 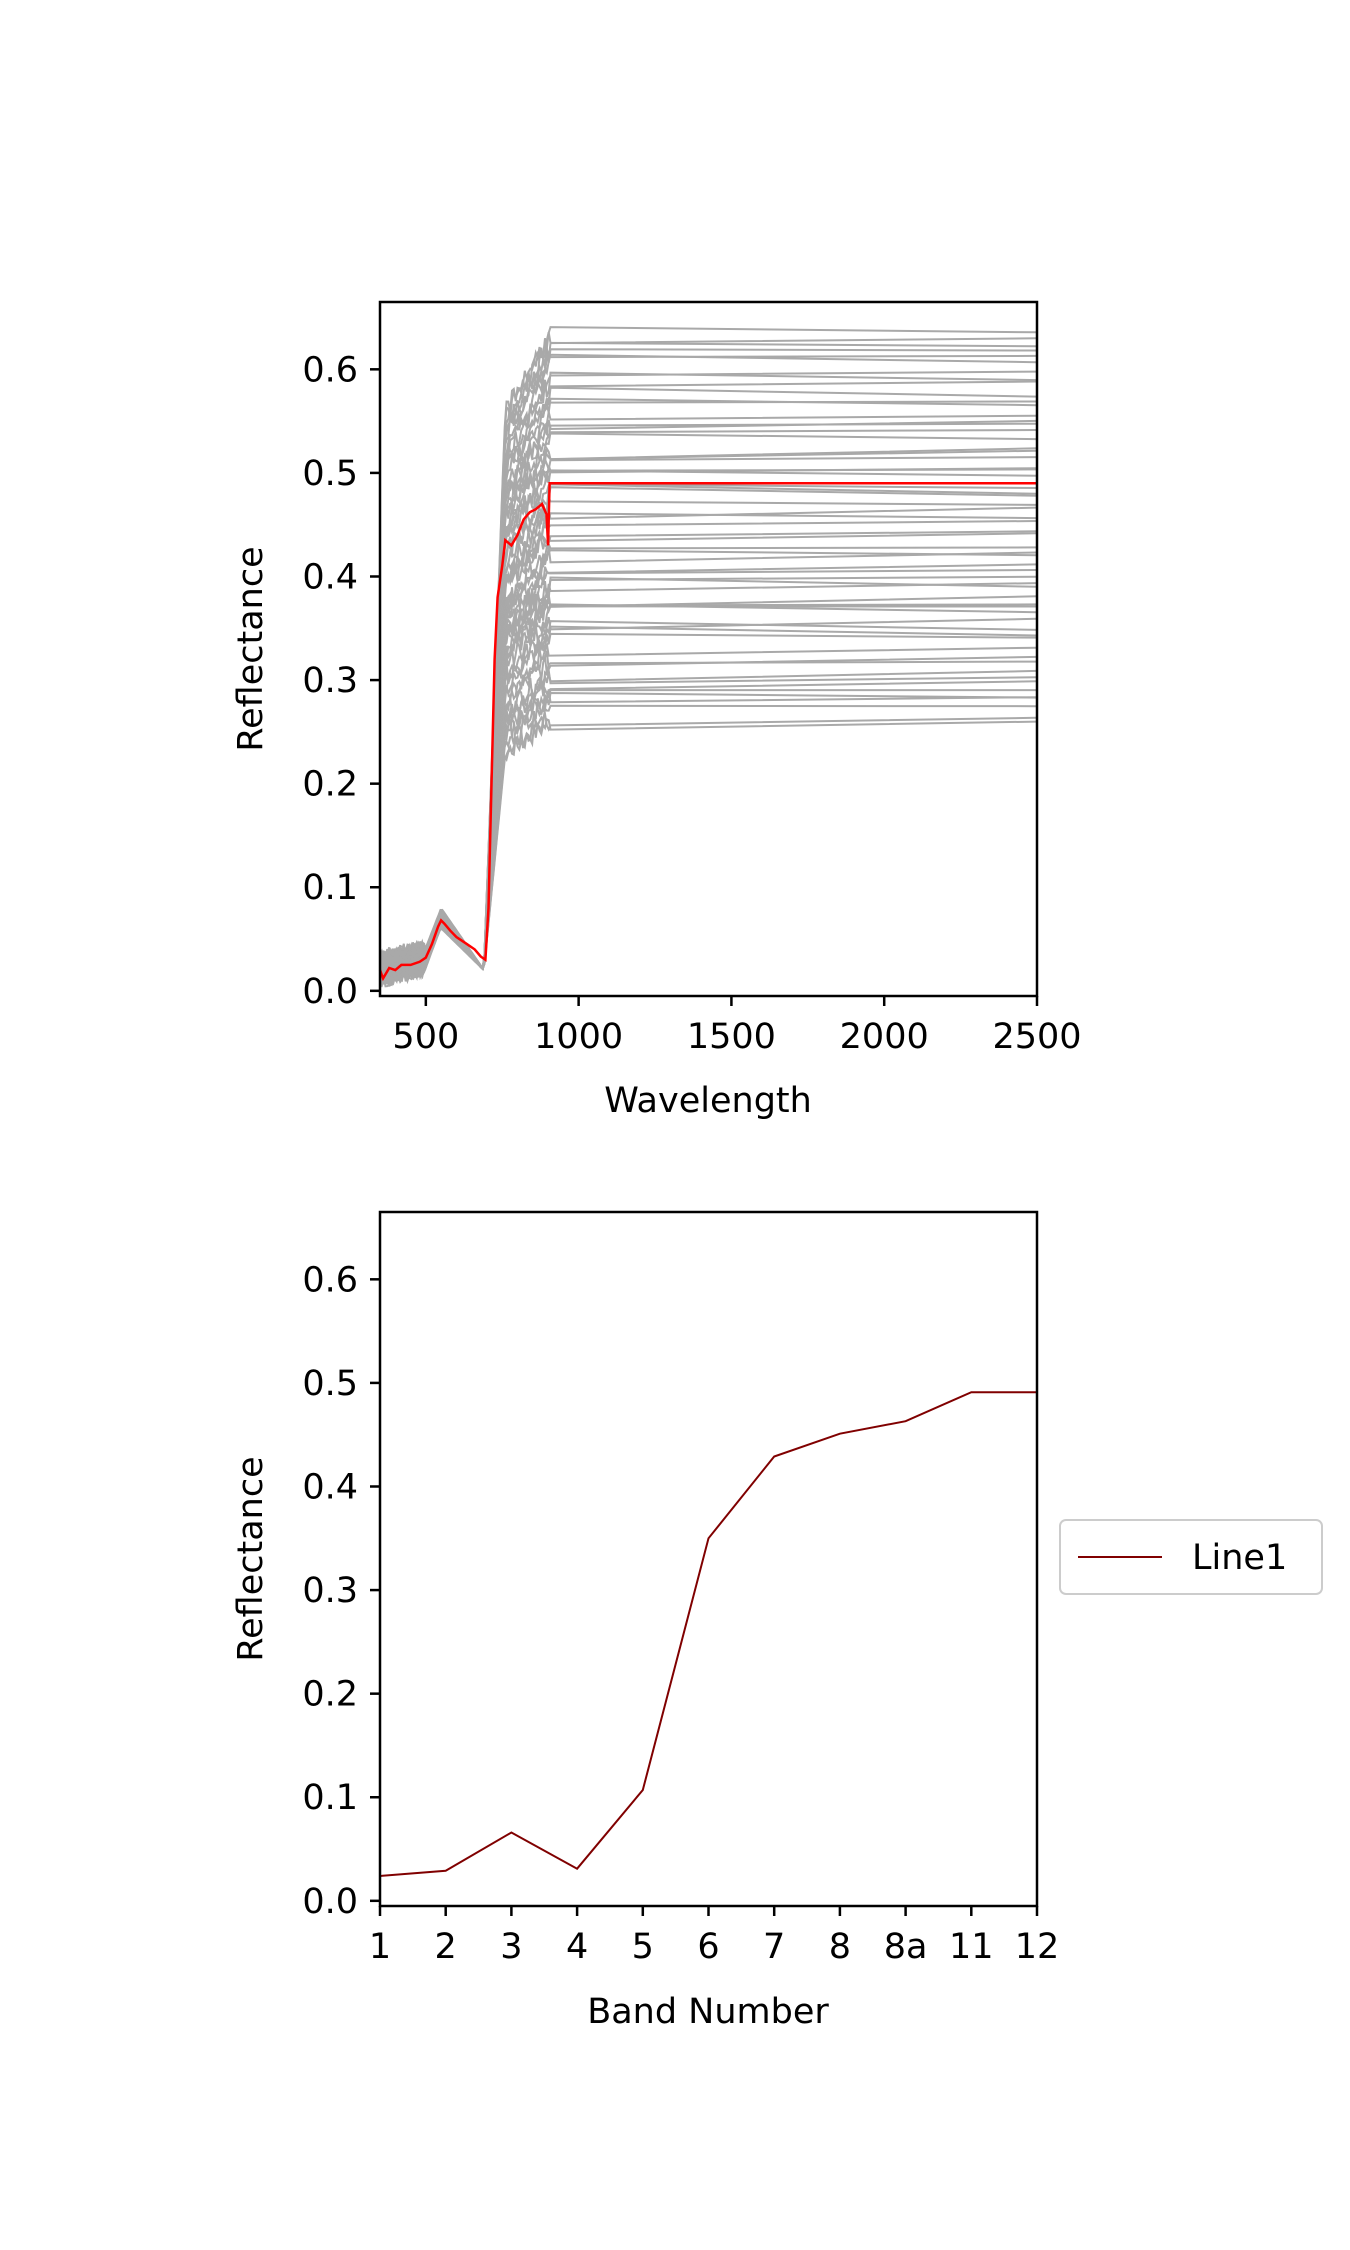 I want to click on x-tick-label: 4, so click(x=577, y=1947).